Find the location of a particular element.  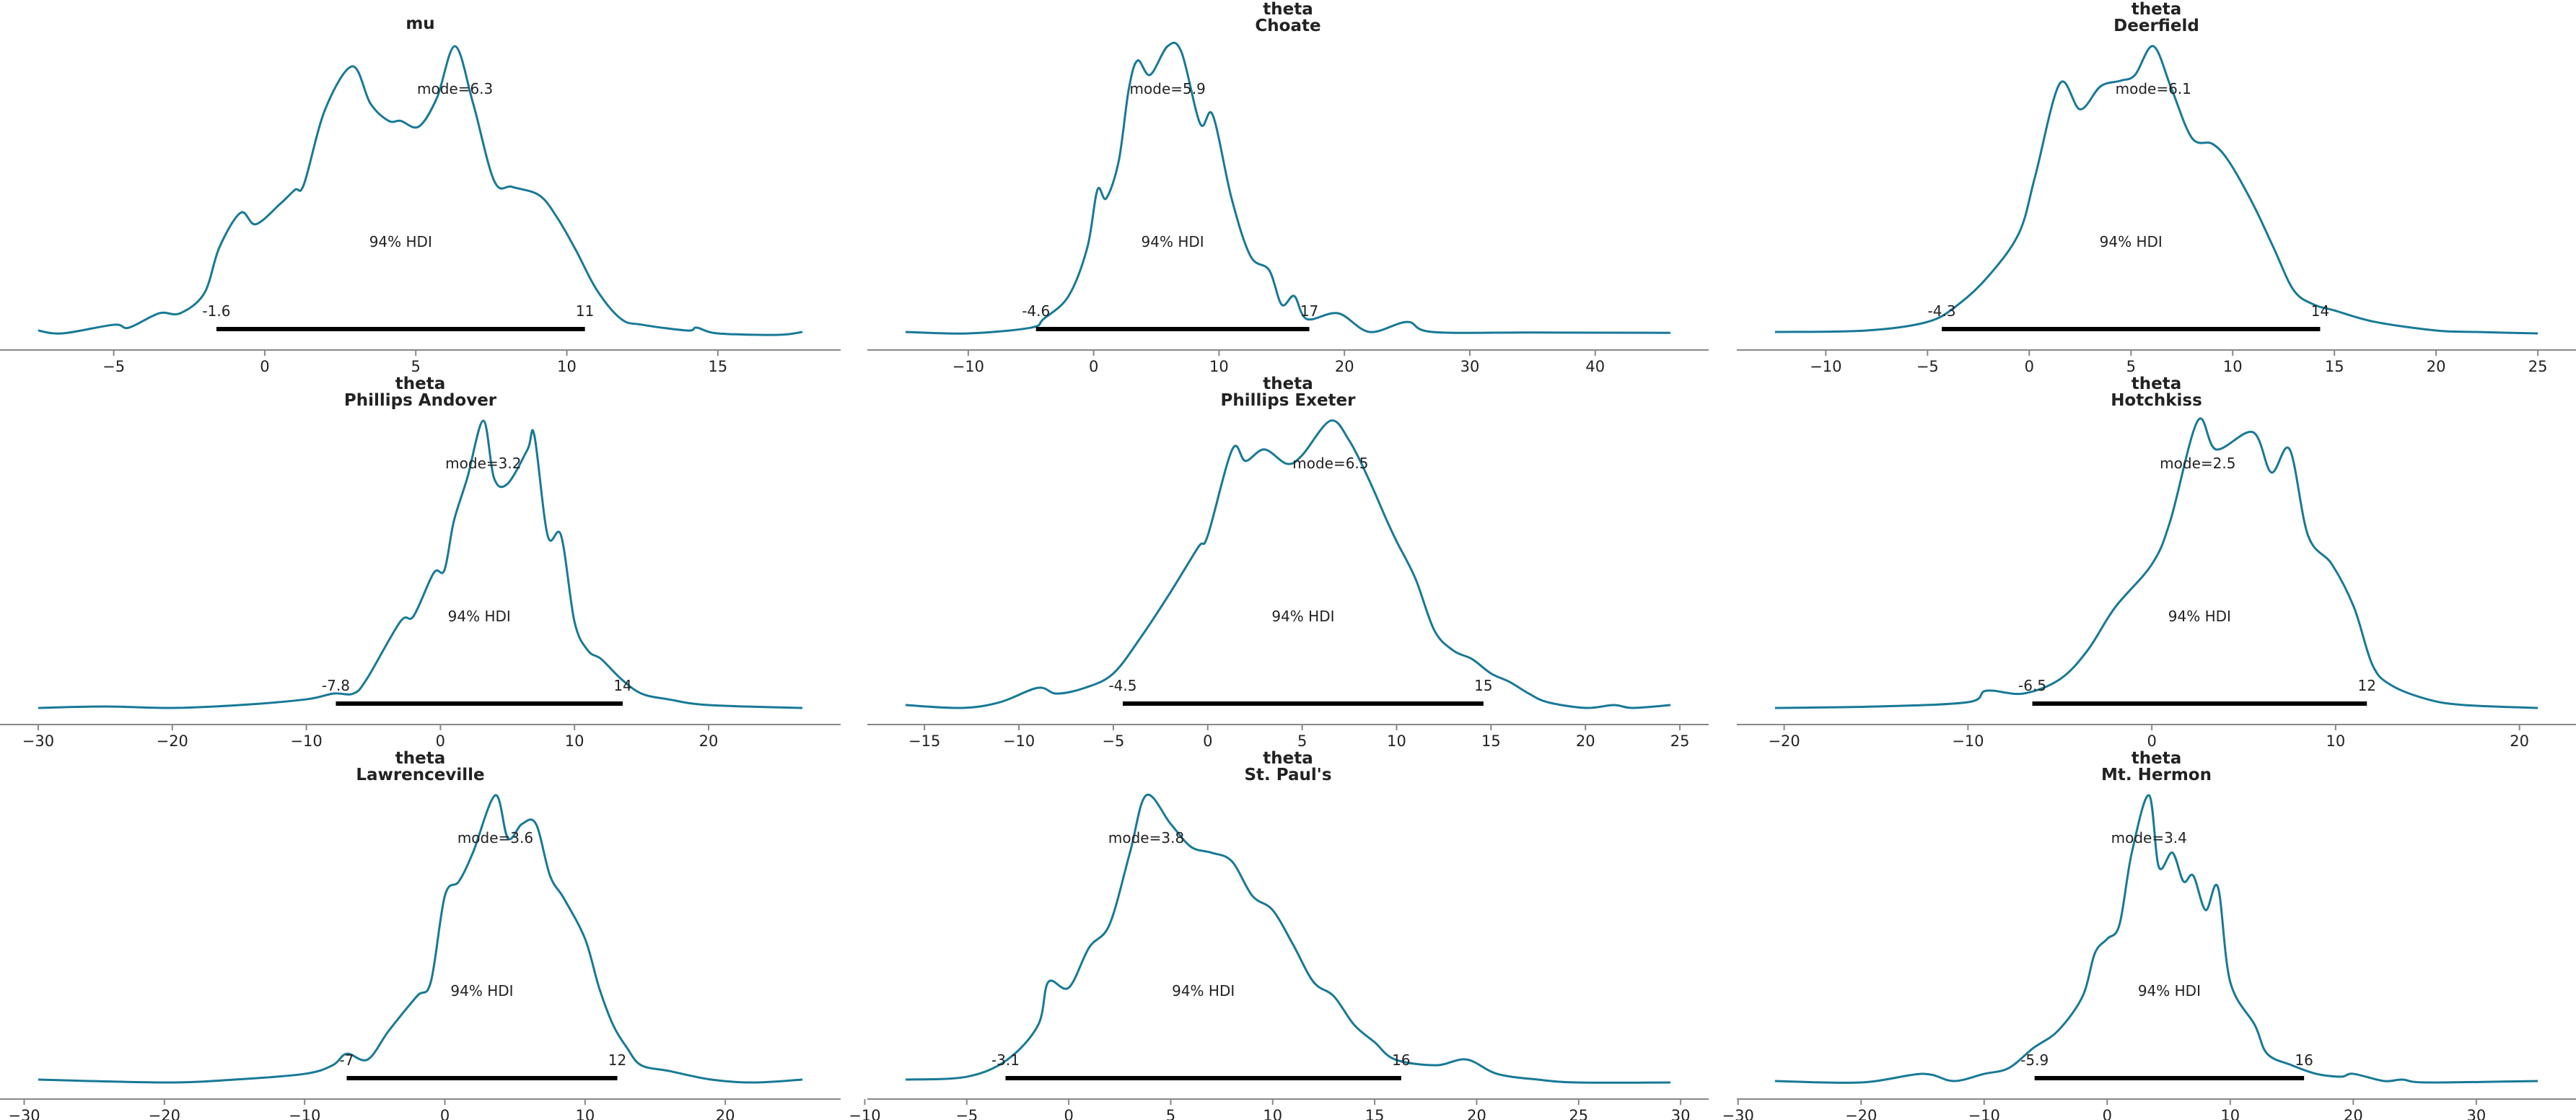

x-tick-label: 40 is located at coordinates (1595, 366).